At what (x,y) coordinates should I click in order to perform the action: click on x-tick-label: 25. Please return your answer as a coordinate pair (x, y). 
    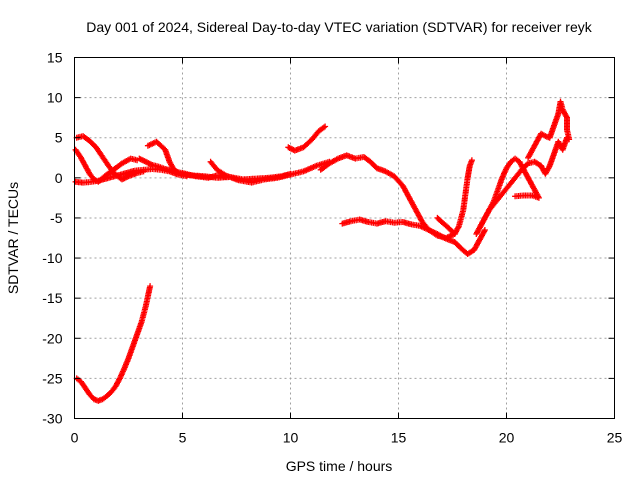
    Looking at the image, I should click on (615, 438).